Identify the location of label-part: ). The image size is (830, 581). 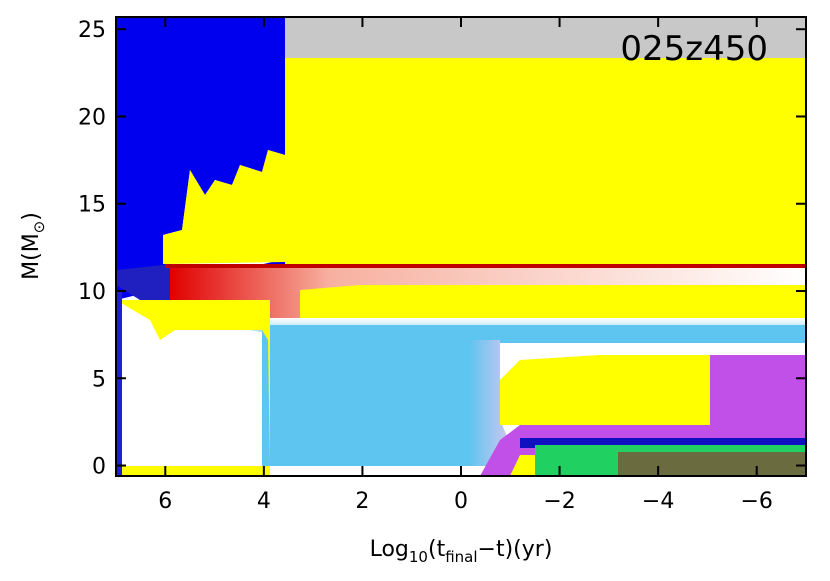
(31, 216).